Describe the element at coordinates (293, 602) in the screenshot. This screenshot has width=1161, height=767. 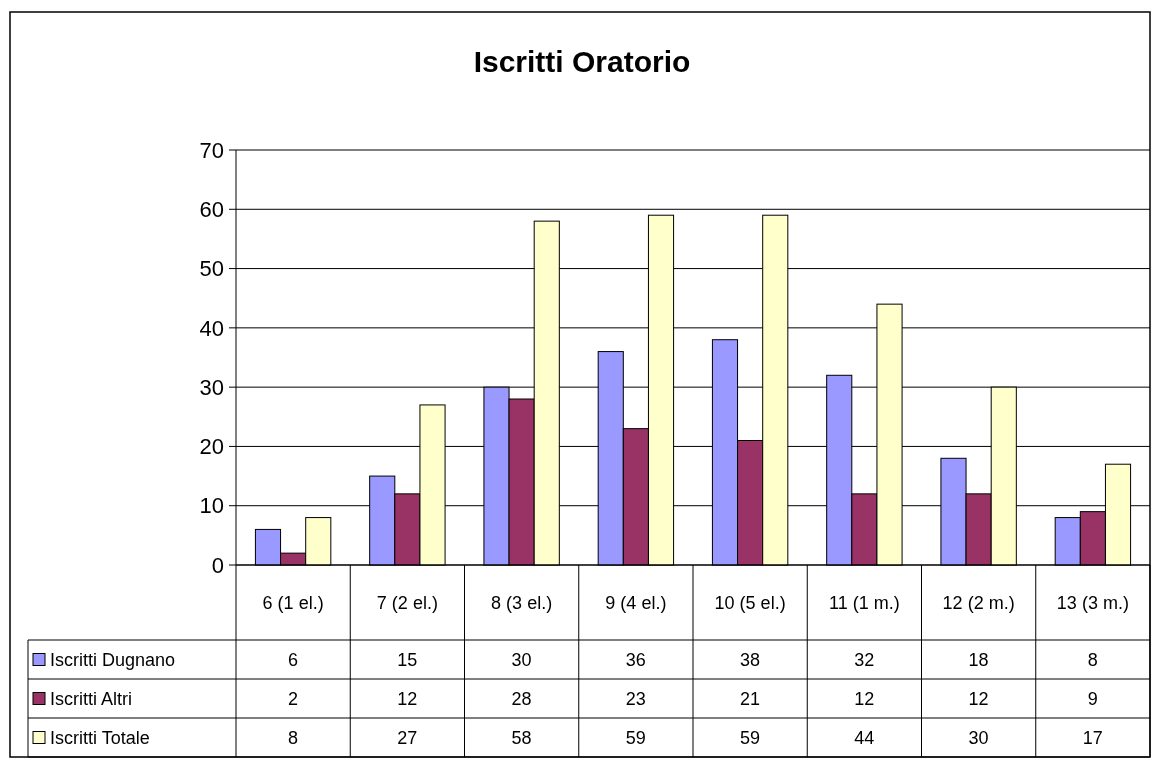
I see `x-tick-label: 6 (1 el.)` at that location.